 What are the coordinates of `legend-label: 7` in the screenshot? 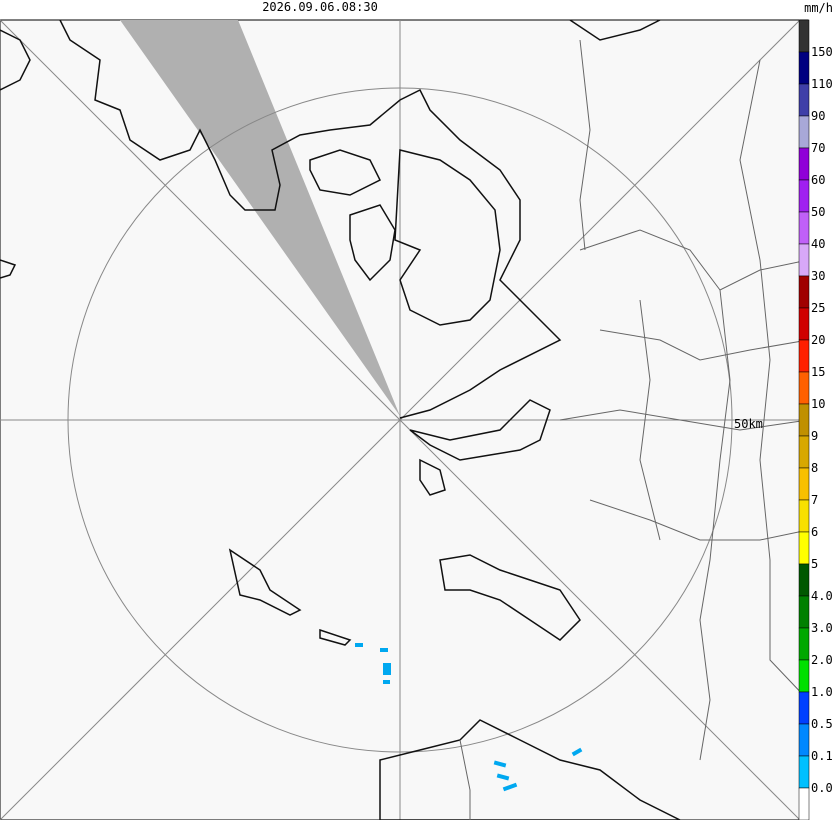 It's located at (814, 500).